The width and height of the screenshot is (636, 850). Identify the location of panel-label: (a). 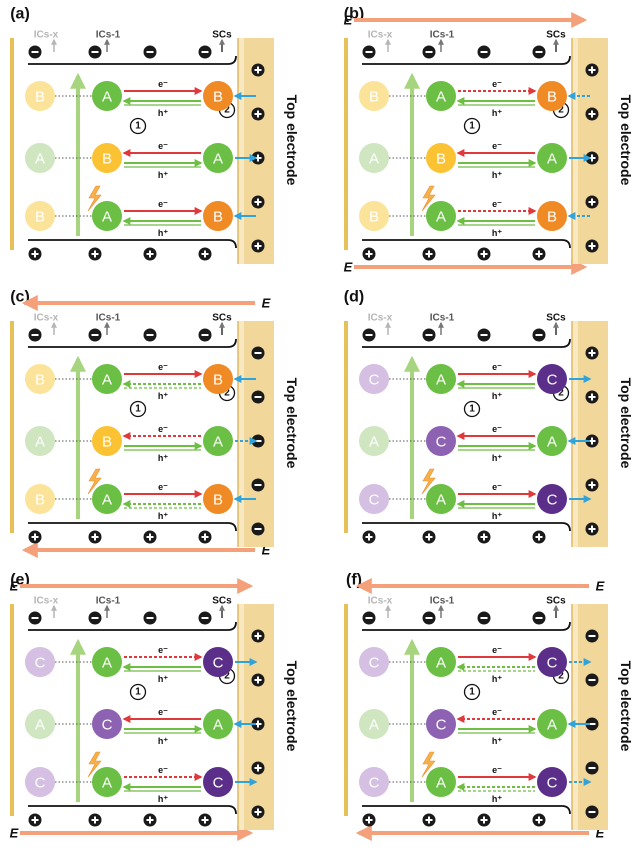
(20, 14).